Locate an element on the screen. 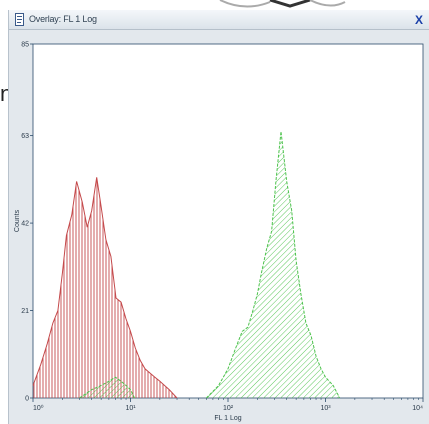  x-axis-label: FL 1 Log is located at coordinates (227, 418).